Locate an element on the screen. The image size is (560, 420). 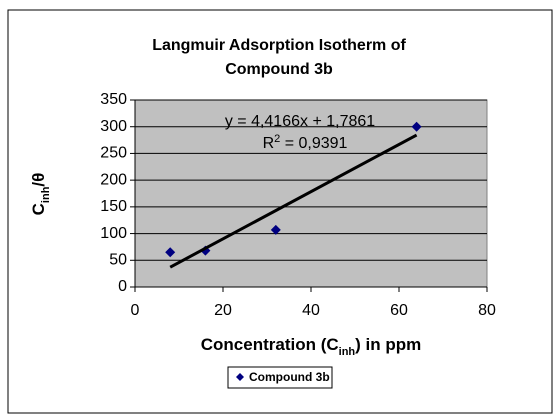
x-tick-label: 0 is located at coordinates (135, 310).